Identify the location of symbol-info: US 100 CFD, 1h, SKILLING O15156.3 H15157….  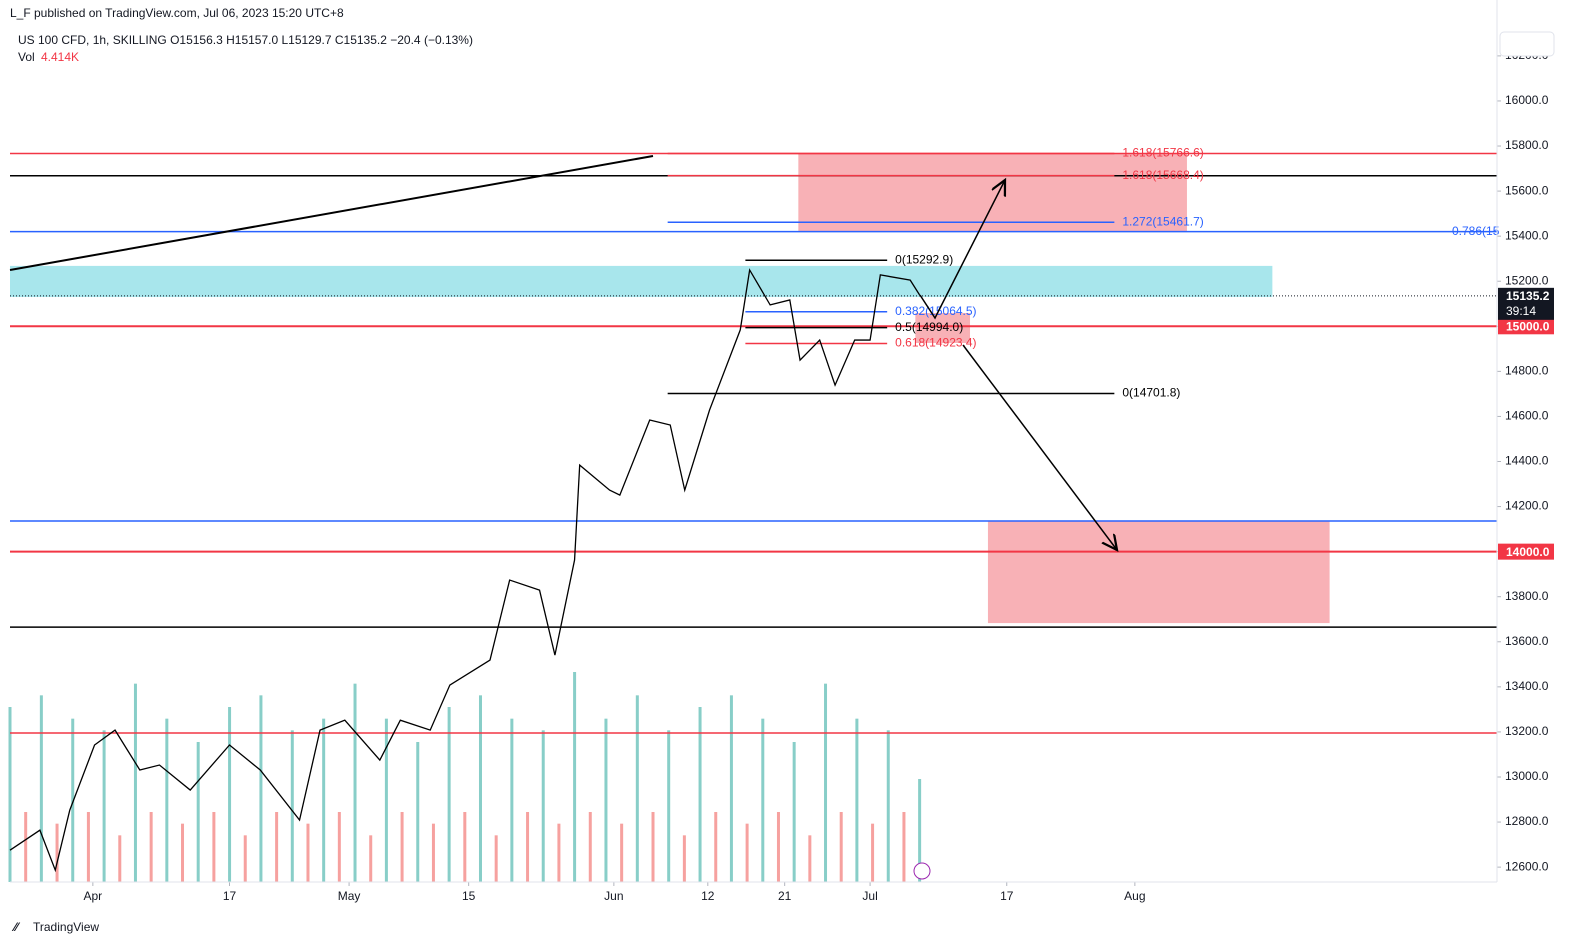
(245, 40).